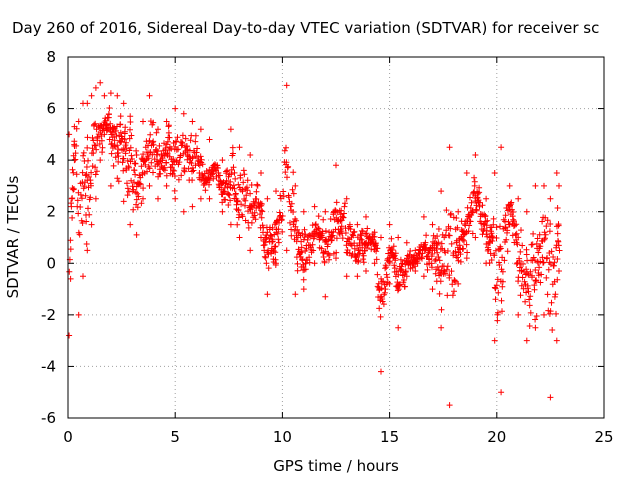  I want to click on y-tick-label: 6, so click(51, 109).